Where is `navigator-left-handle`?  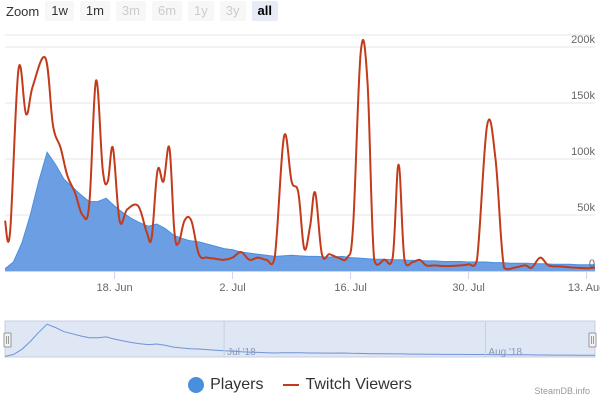 navigator-left-handle is located at coordinates (7, 340).